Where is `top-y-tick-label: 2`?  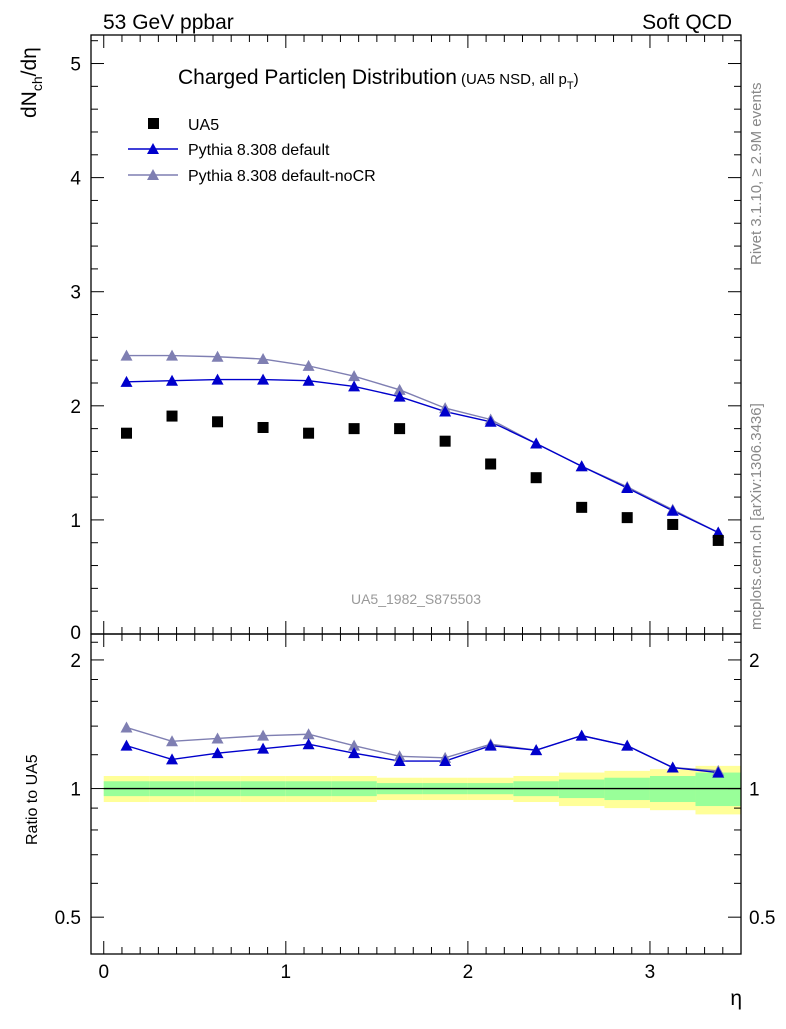 top-y-tick-label: 2 is located at coordinates (75, 407).